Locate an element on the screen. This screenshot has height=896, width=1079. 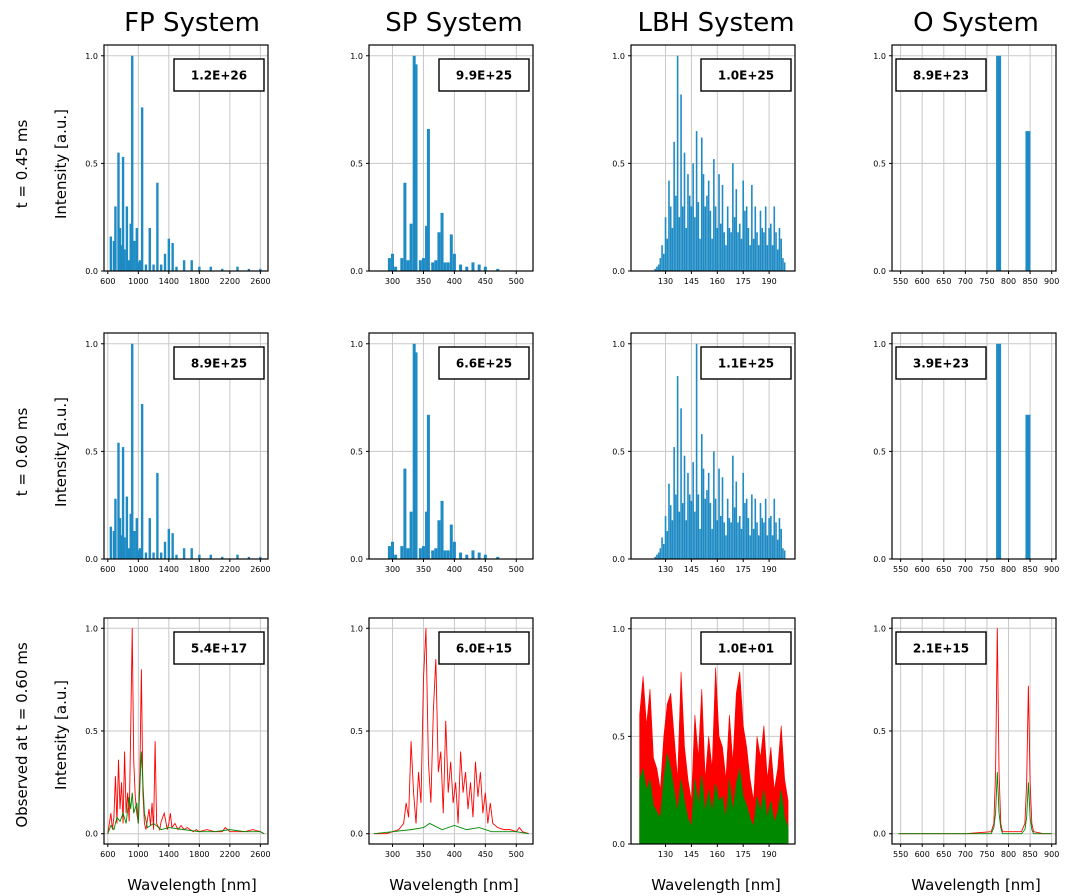
ytick-label-sp-060-0: 0.0 is located at coordinates (356, 559).